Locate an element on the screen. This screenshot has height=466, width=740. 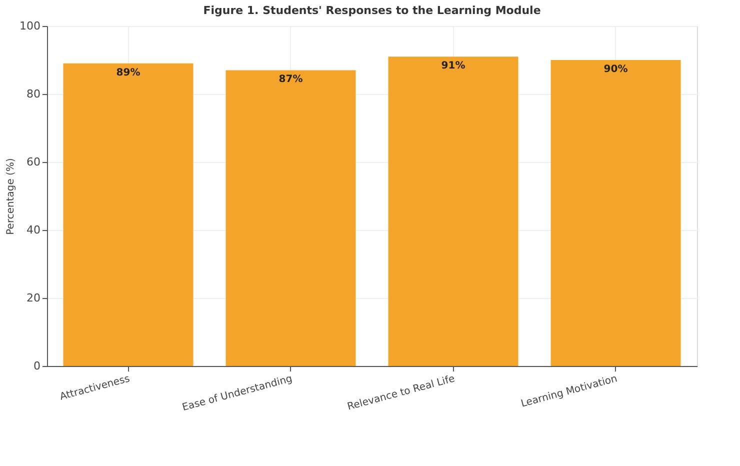
data-label: 91% is located at coordinates (453, 66).